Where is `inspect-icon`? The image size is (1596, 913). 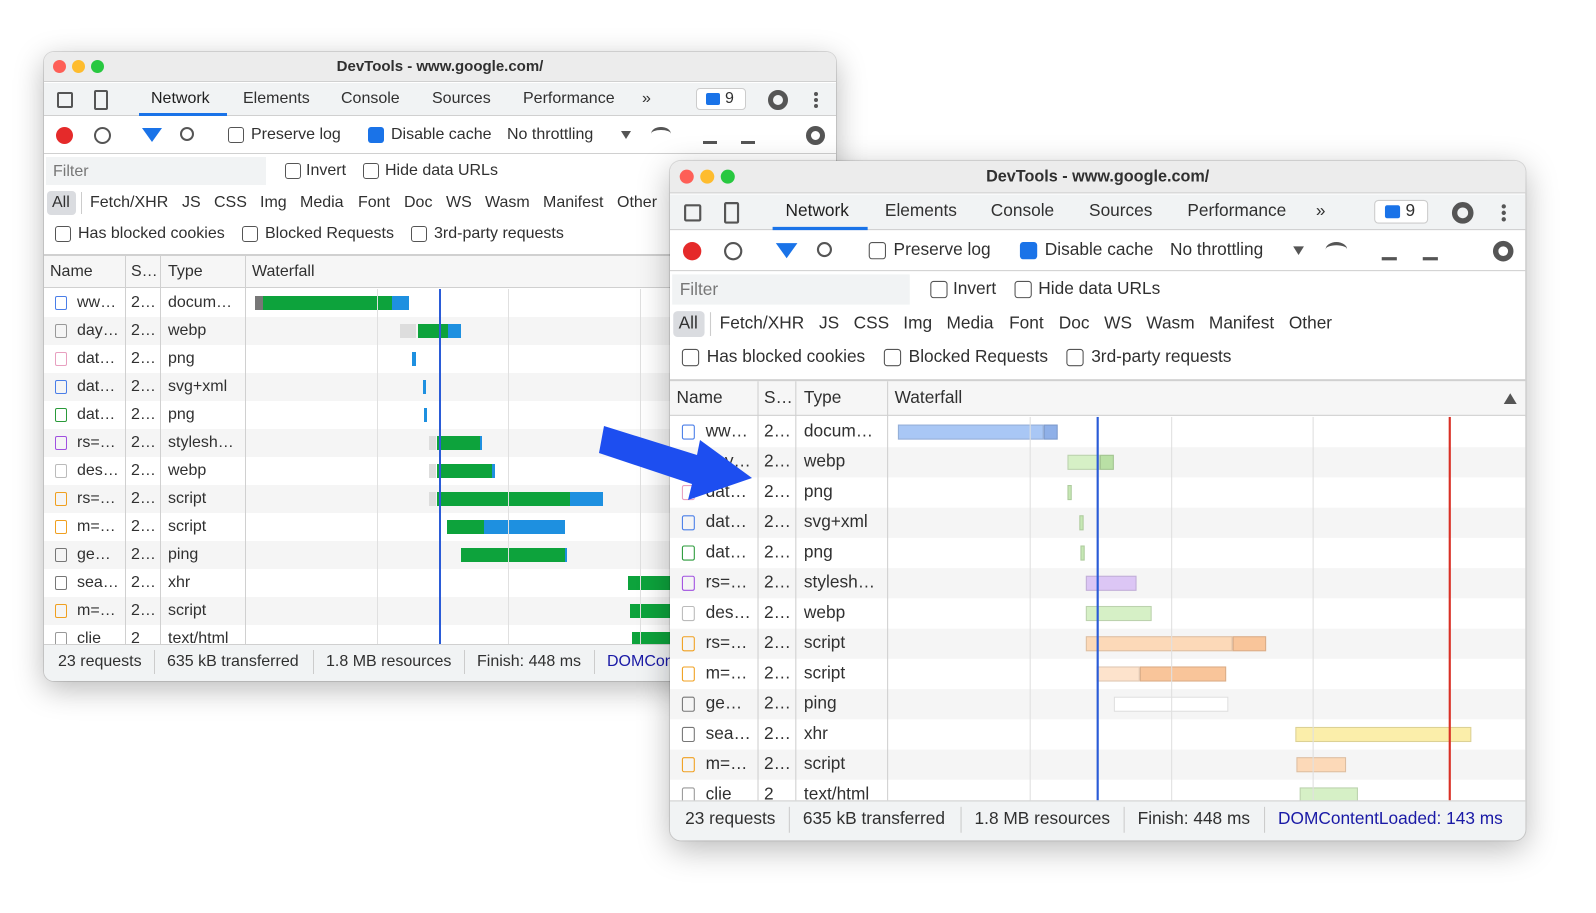
inspect-icon is located at coordinates (693, 213).